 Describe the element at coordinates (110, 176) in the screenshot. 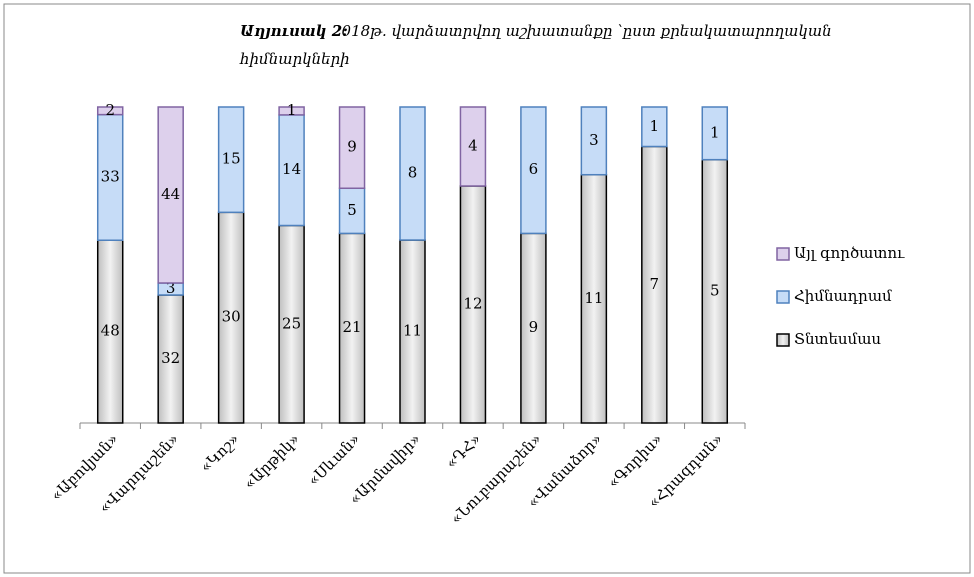

I see `data-label: 33` at that location.